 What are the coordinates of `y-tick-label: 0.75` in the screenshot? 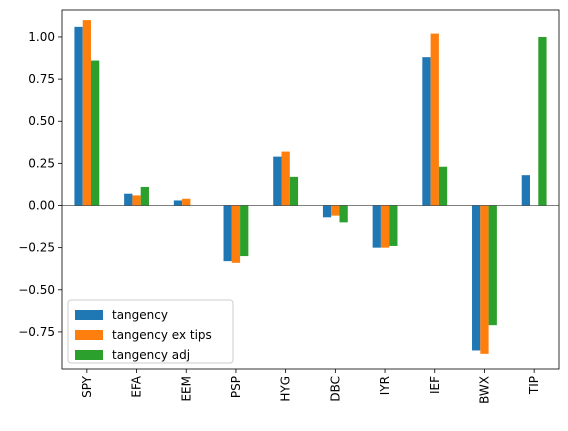 It's located at (41, 79).